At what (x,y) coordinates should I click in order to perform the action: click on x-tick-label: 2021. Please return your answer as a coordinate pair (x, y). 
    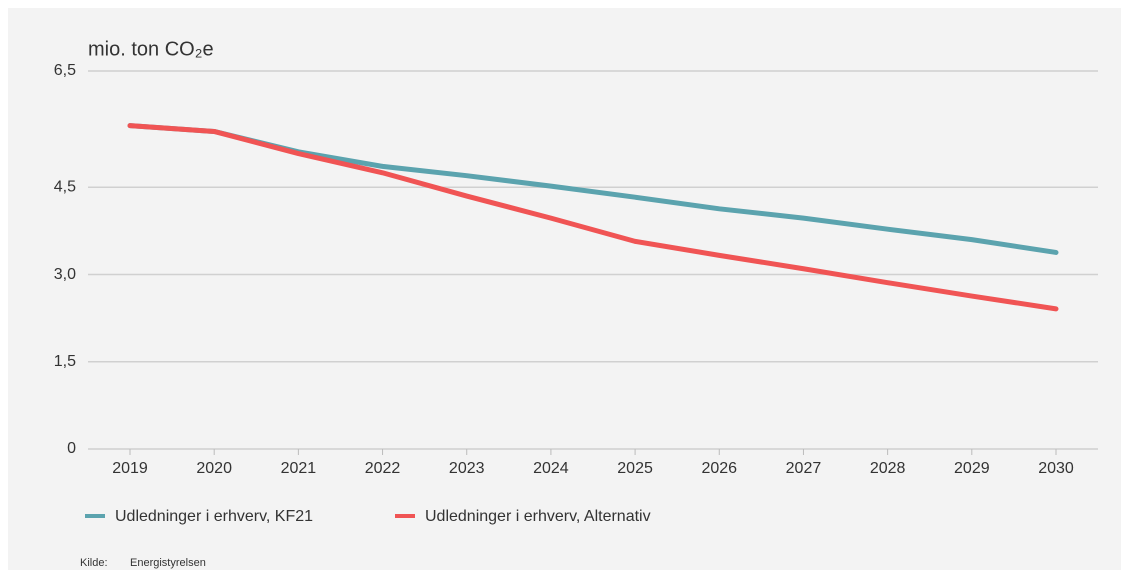
    Looking at the image, I should click on (299, 468).